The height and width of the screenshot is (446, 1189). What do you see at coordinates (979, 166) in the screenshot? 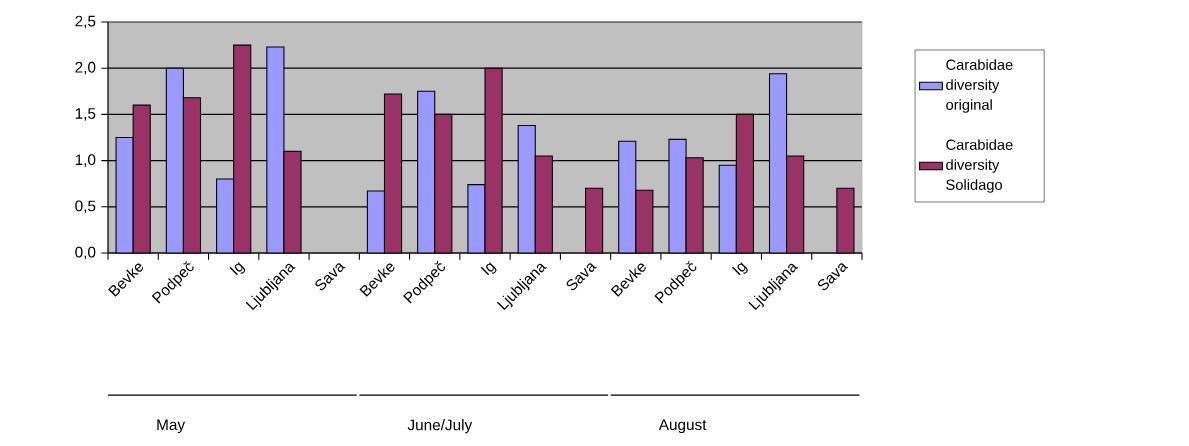
I see `legend-label: Carabidae diversity Solidago` at bounding box center [979, 166].